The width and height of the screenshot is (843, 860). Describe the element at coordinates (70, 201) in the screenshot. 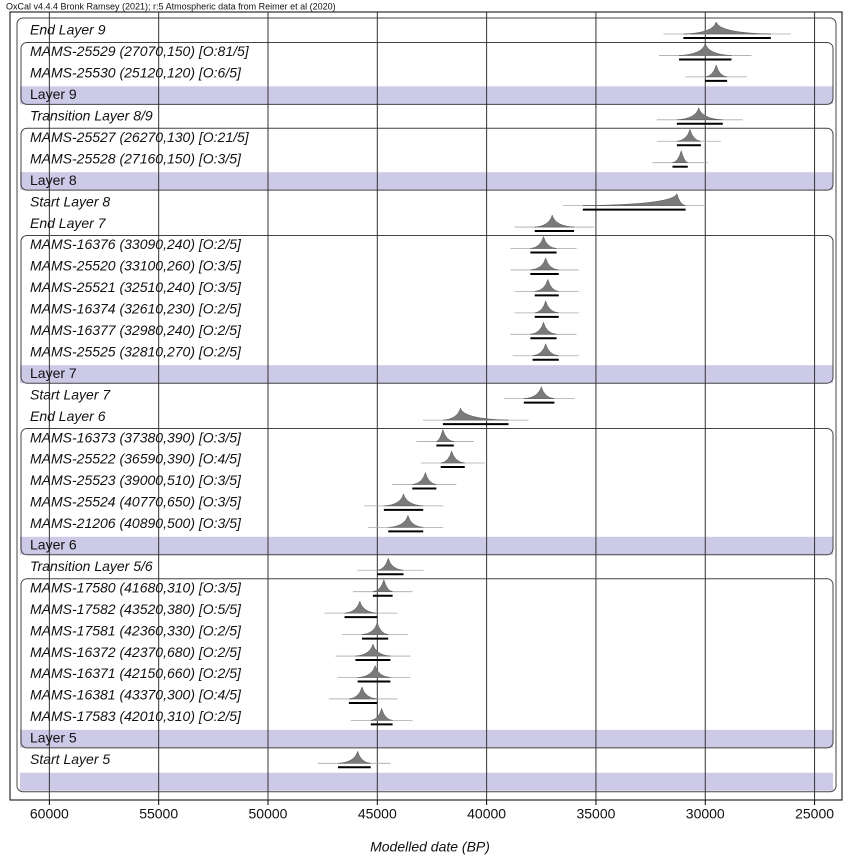

I see `row-label: Start Layer 8` at that location.